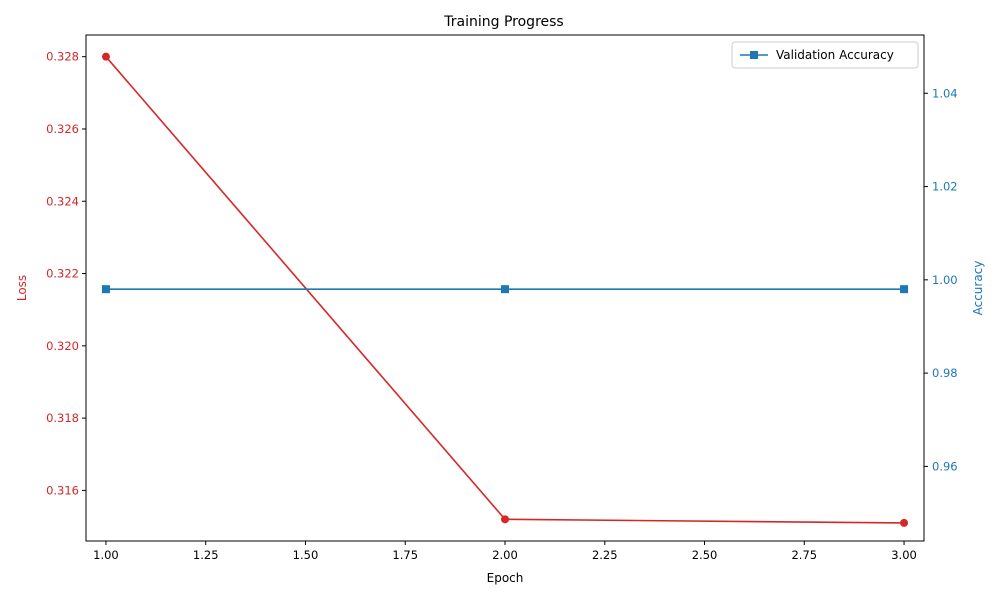  What do you see at coordinates (206, 555) in the screenshot?
I see `x-tick-label: 1.25` at bounding box center [206, 555].